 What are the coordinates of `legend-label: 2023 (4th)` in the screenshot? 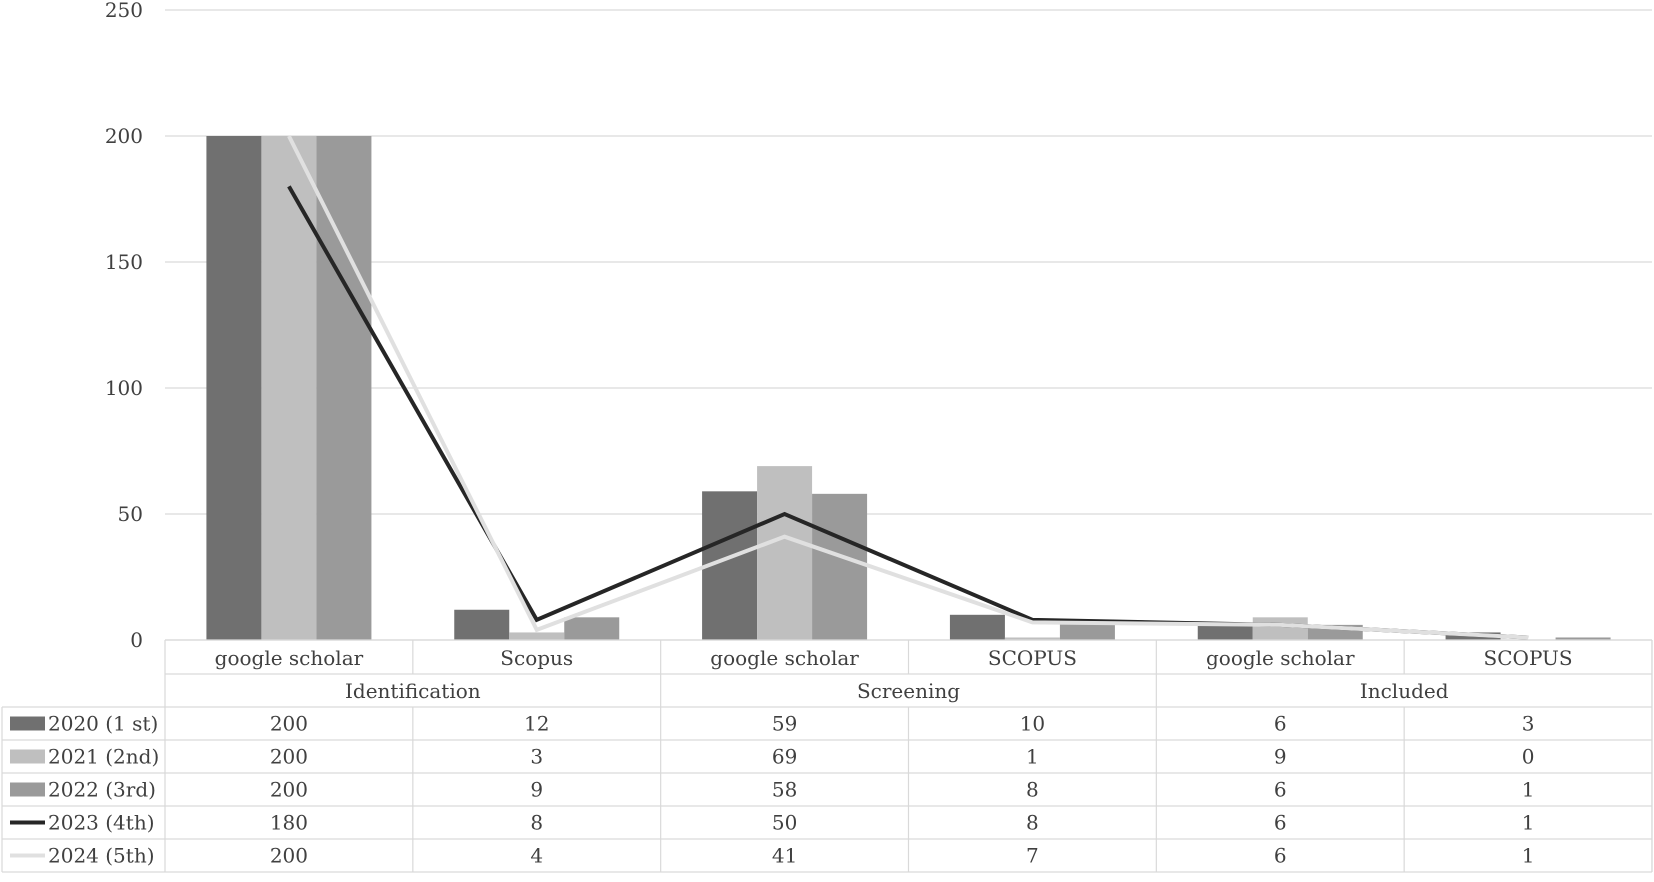 It's located at (101, 823).